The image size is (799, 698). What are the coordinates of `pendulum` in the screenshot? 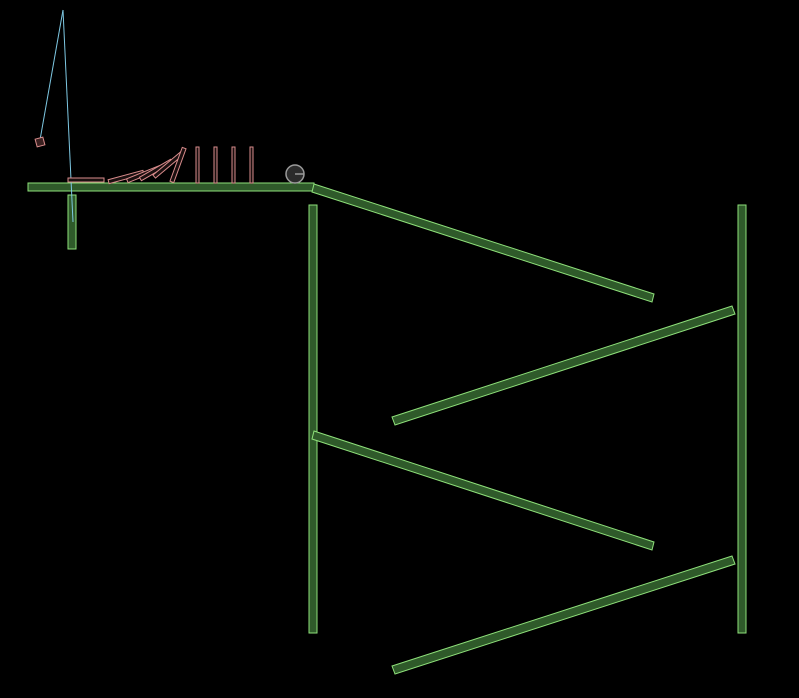 It's located at (54, 116).